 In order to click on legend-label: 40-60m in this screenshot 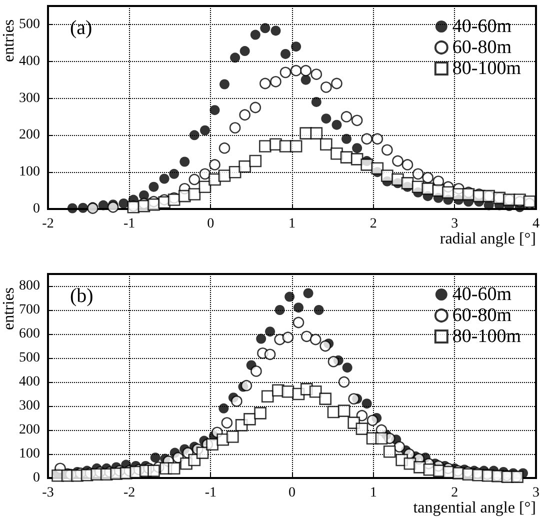, I will do `click(482, 294)`.